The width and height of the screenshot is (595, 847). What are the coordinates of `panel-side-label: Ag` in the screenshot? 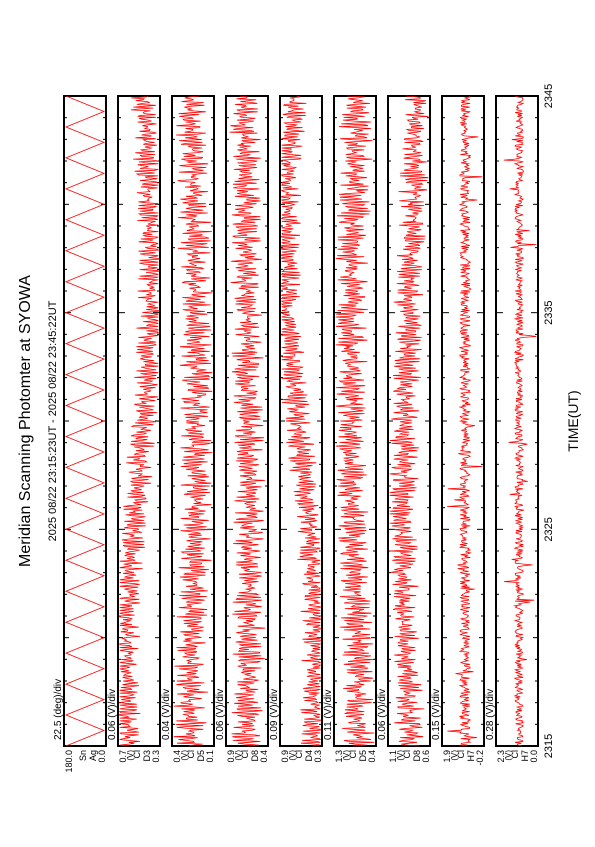 It's located at (93, 755).